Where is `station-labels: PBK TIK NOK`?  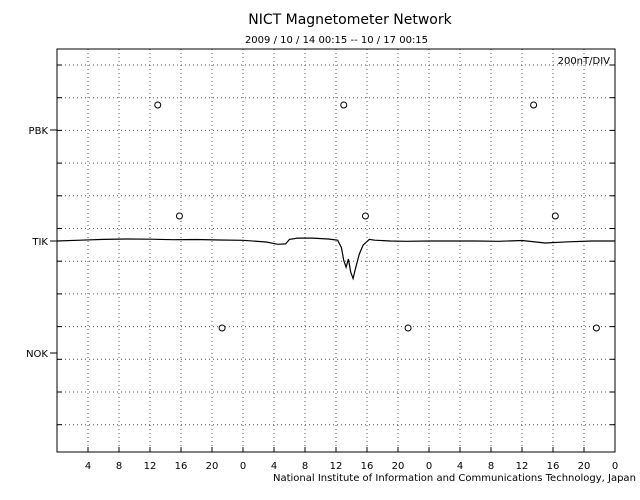
station-labels: PBK TIK NOK is located at coordinates (41, 243).